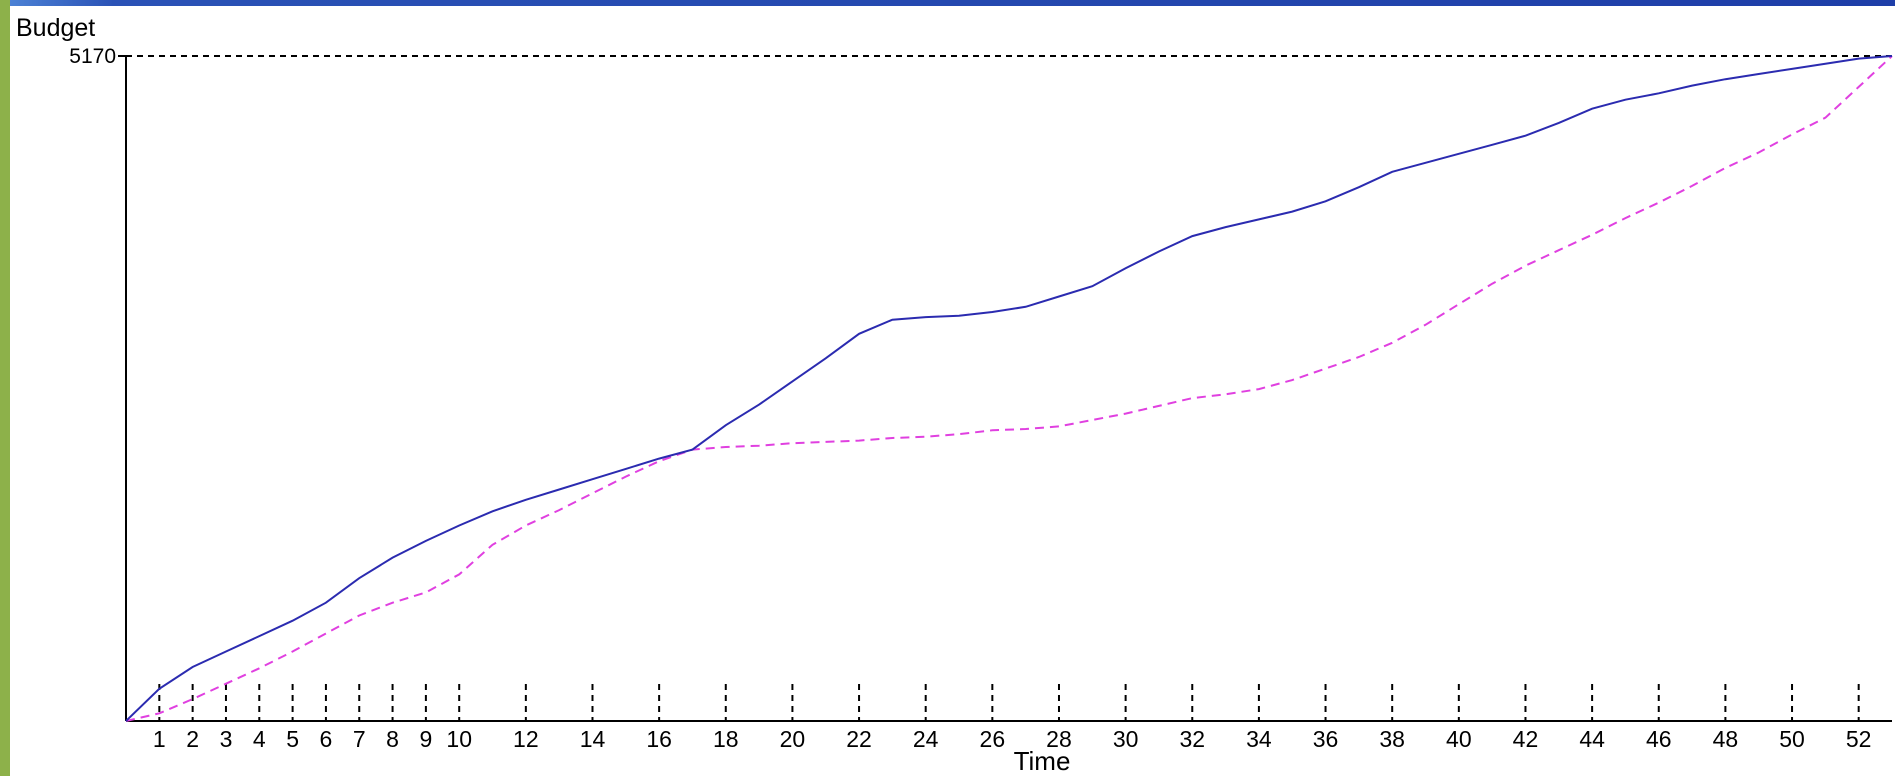  Describe the element at coordinates (5, 388) in the screenshot. I see `left-accent-bar` at that location.